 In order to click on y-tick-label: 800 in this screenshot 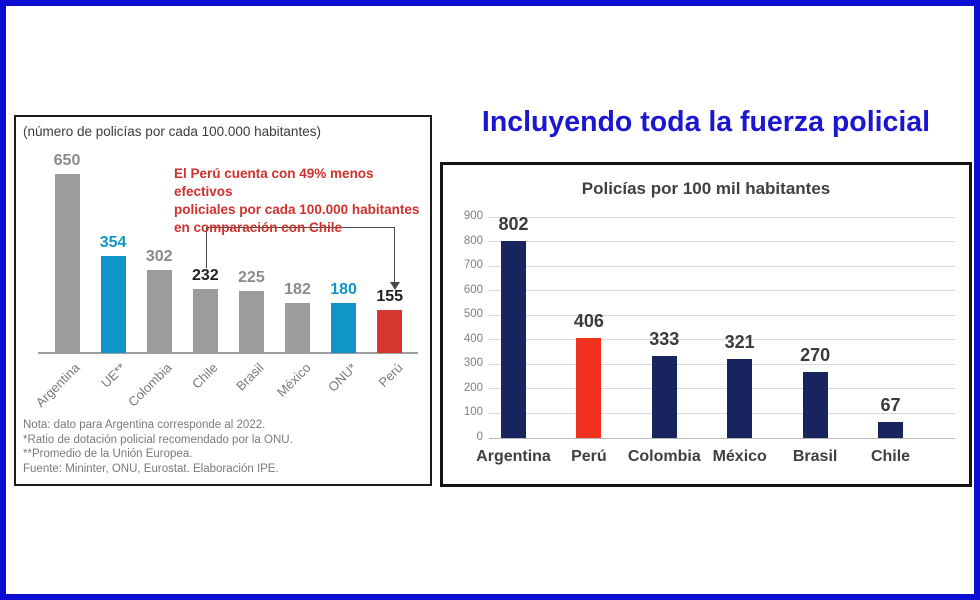, I will do `click(473, 240)`.